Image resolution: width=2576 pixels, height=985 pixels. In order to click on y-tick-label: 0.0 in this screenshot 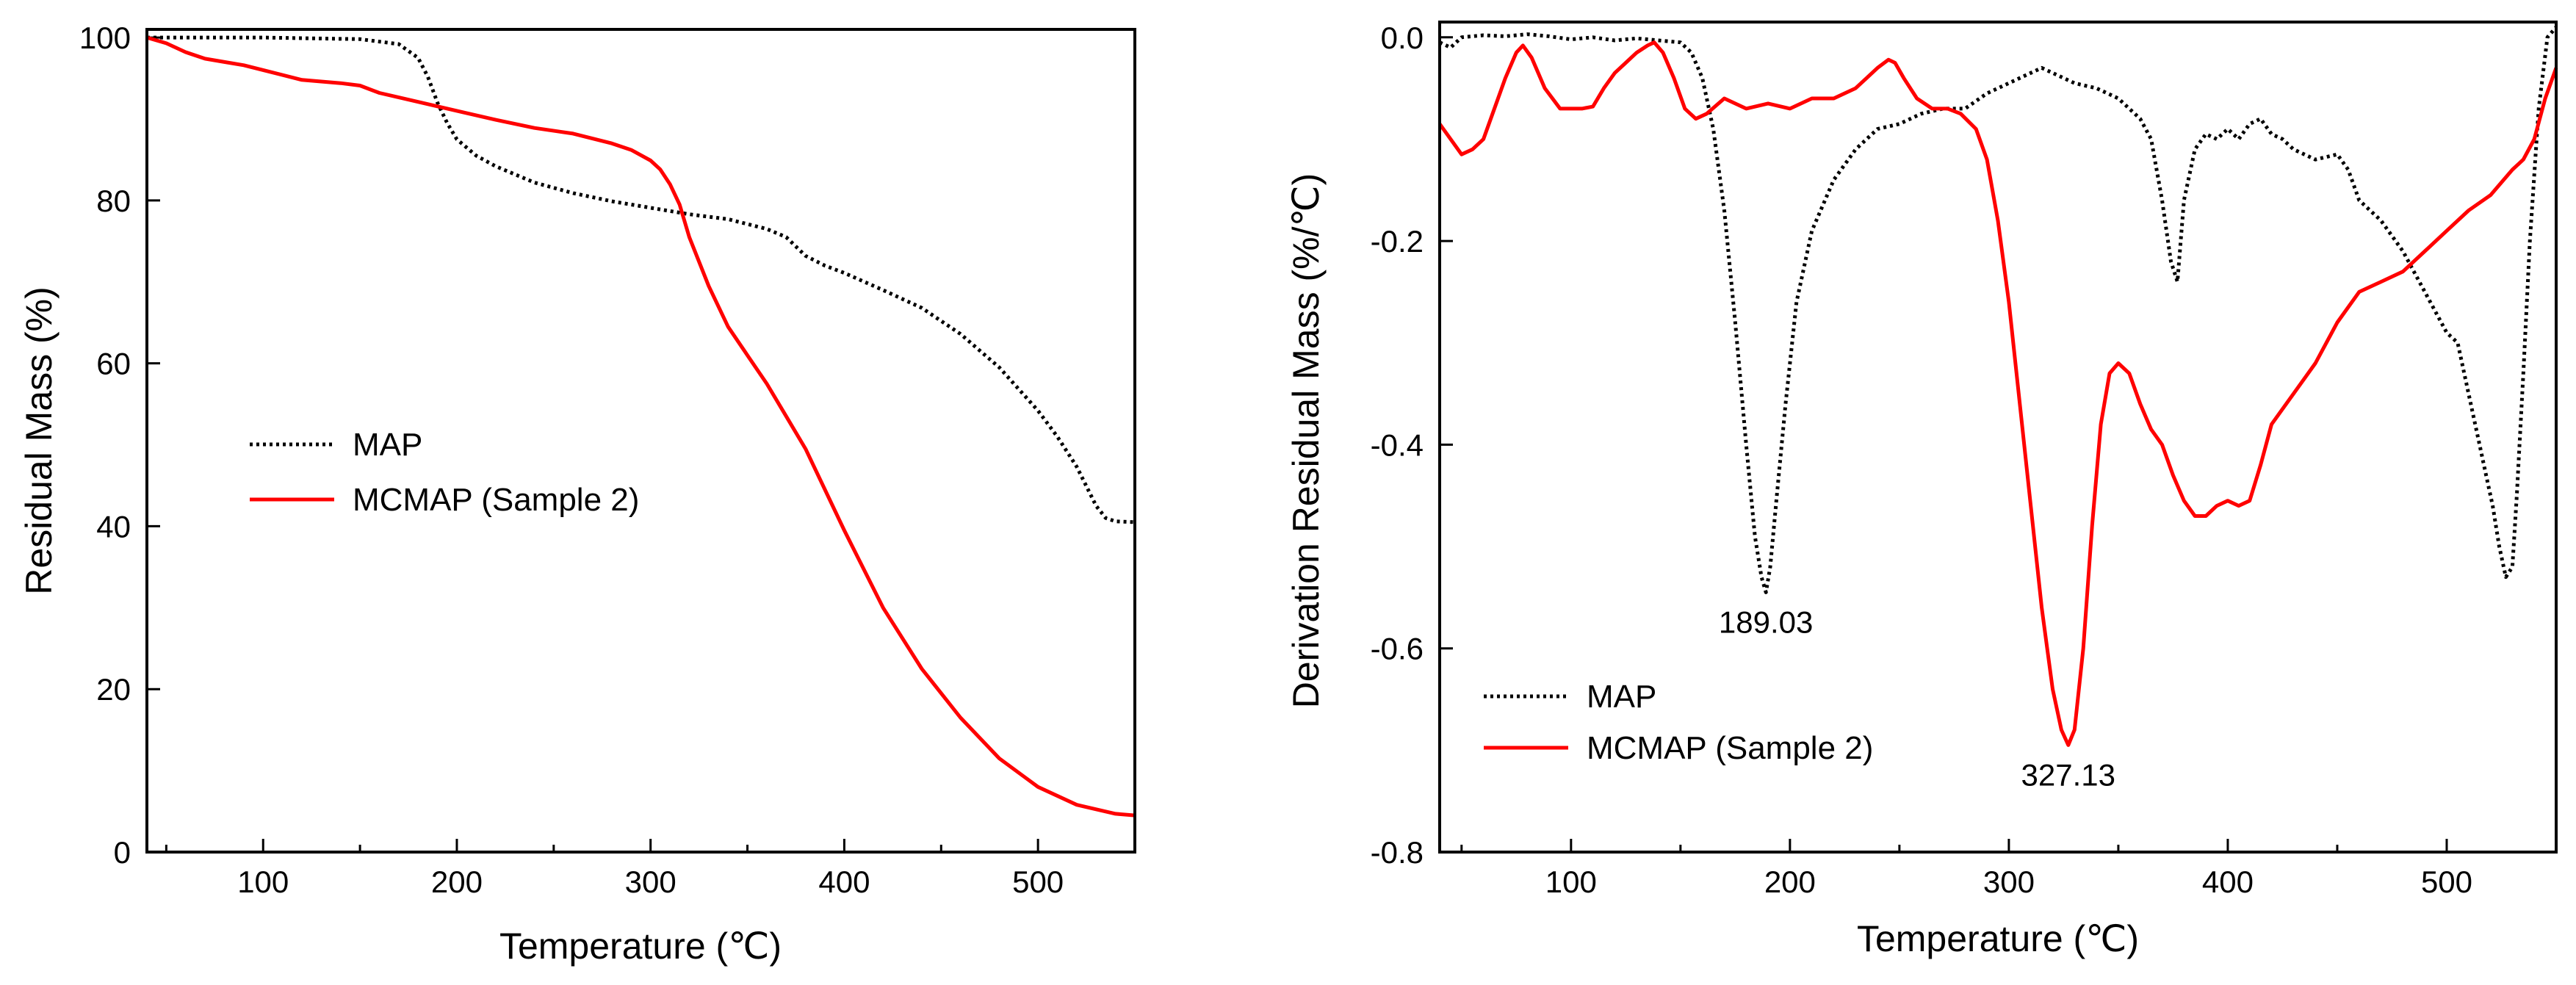, I will do `click(1402, 38)`.